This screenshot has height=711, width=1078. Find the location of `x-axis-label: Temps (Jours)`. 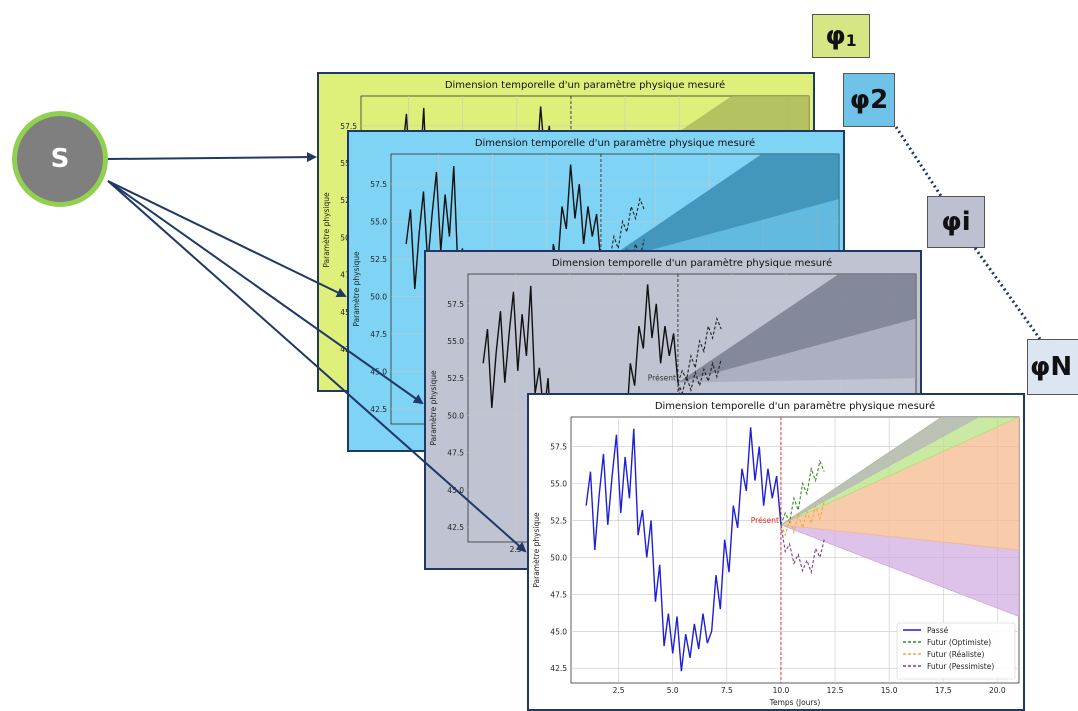

x-axis-label: Temps (Jours) is located at coordinates (795, 702).